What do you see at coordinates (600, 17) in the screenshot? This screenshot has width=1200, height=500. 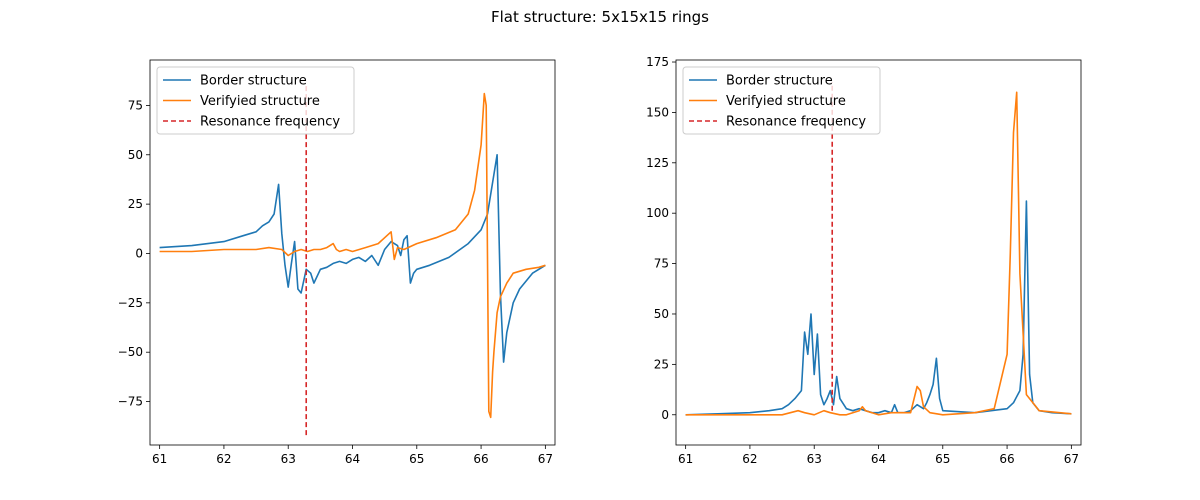 I see `figure-title: Flat structure: 5x15x15 rings` at bounding box center [600, 17].